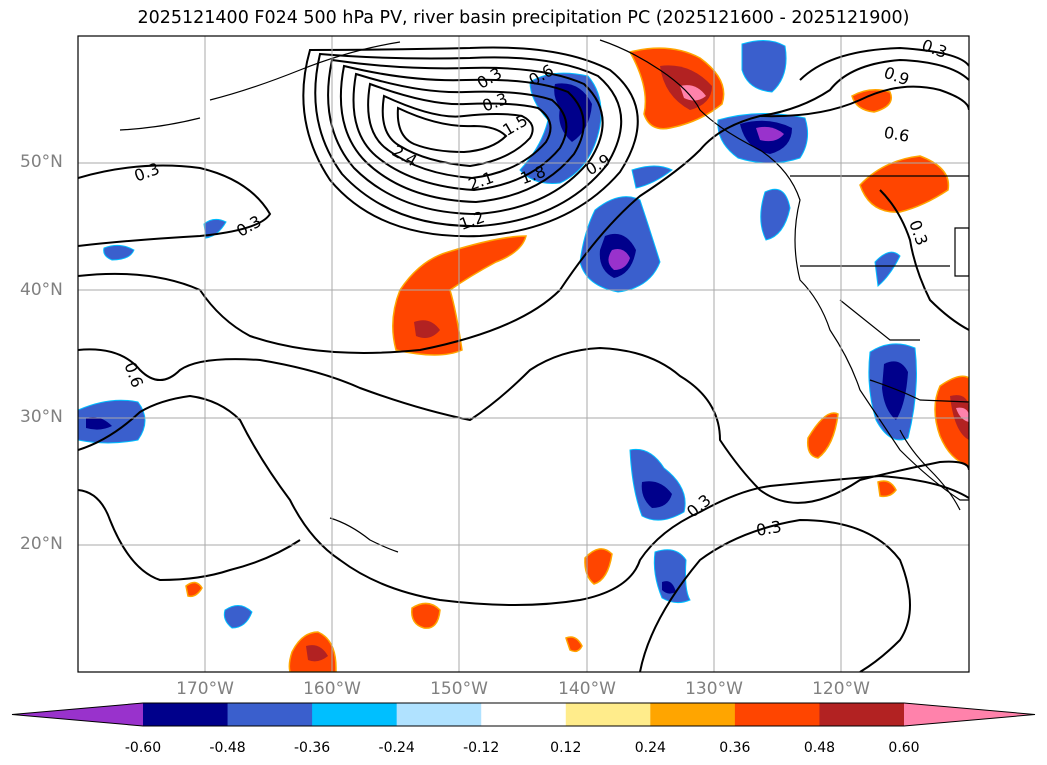 This screenshot has height=765, width=1047. Describe the element at coordinates (41, 417) in the screenshot. I see `lat-label-30n: 30°N` at that location.